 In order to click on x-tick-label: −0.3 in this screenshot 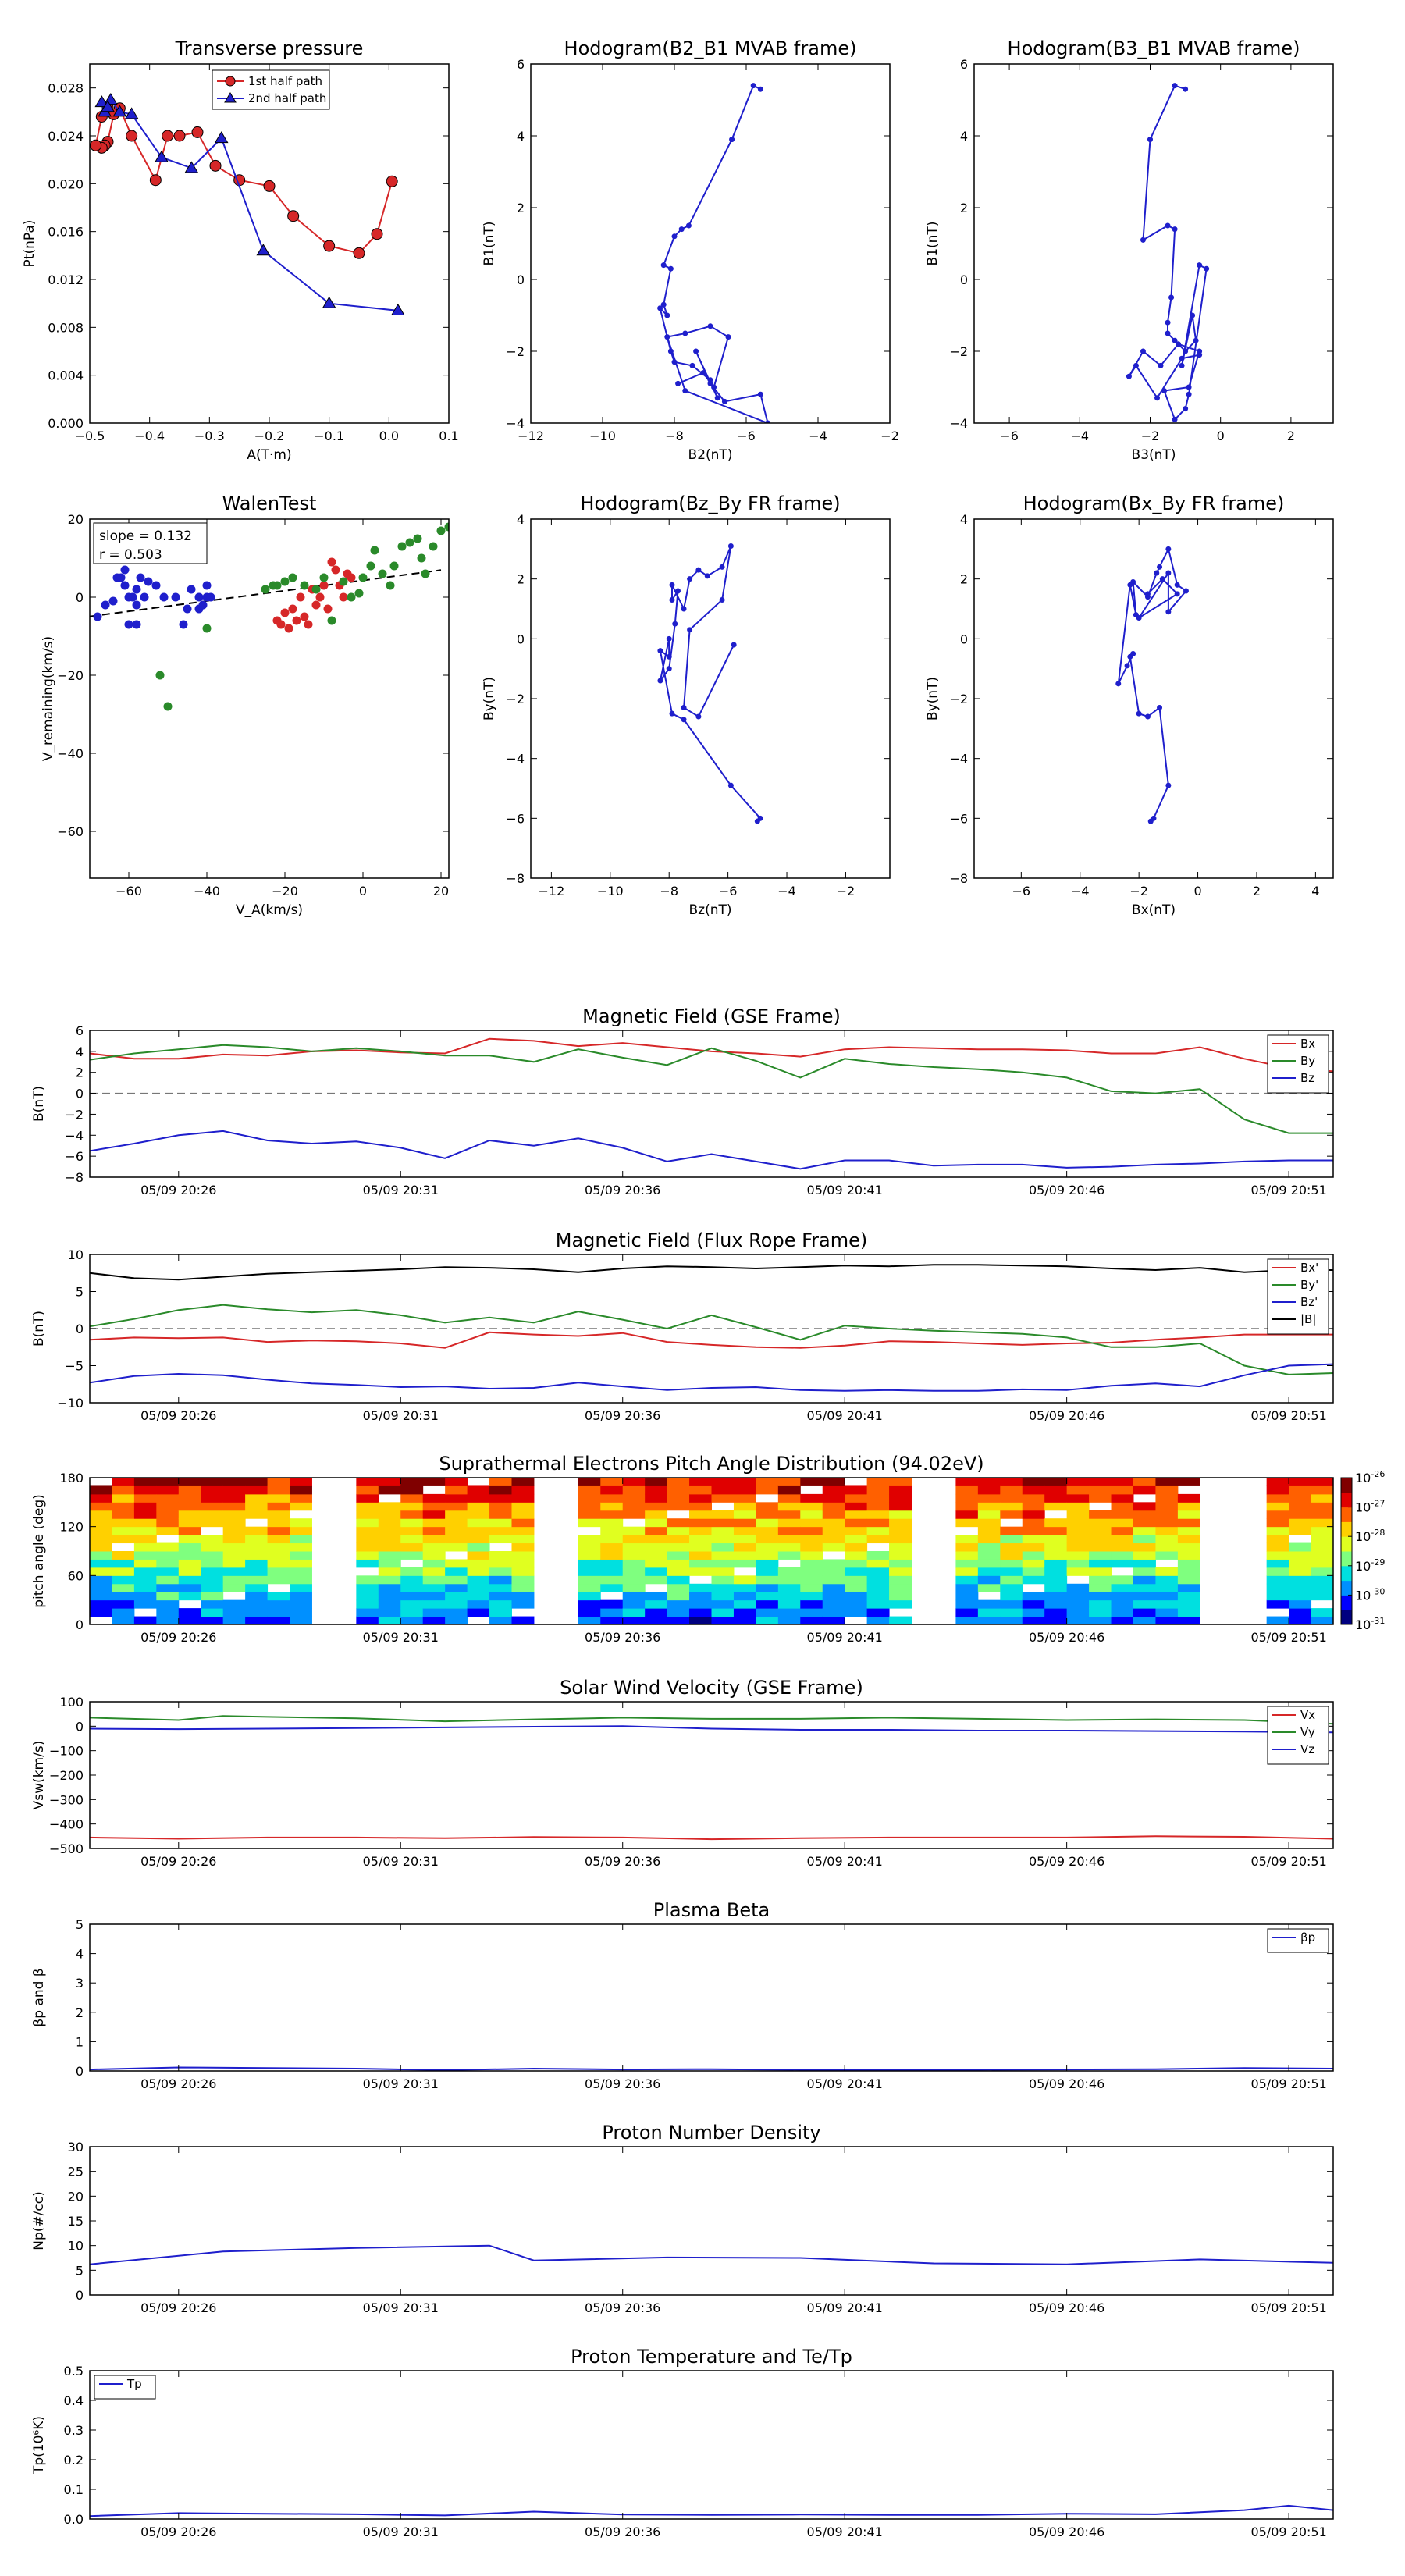, I will do `click(209, 436)`.